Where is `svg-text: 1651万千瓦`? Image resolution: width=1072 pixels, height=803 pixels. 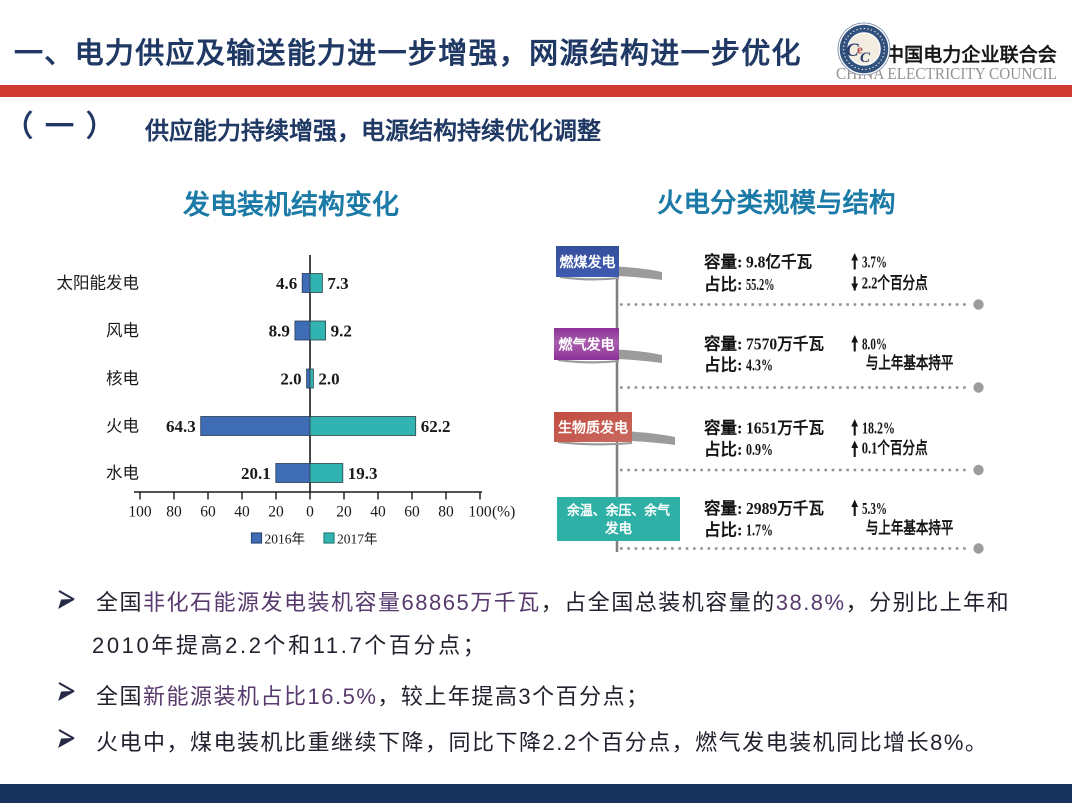 svg-text: 1651万千瓦 is located at coordinates (785, 428).